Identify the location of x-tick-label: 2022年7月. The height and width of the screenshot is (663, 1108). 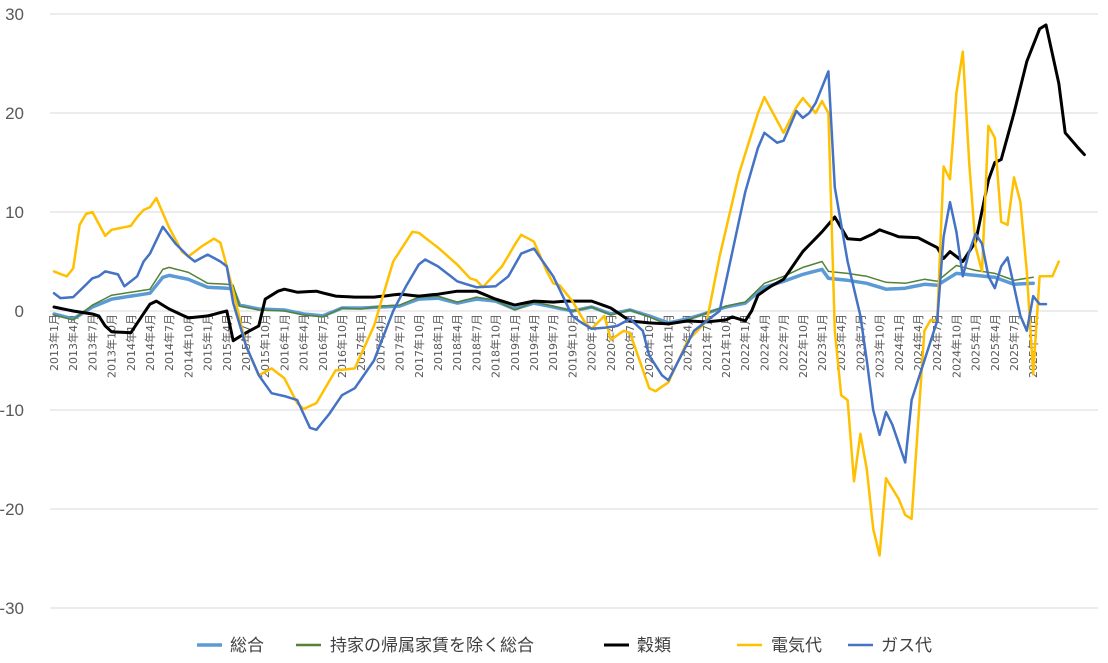
(784, 342).